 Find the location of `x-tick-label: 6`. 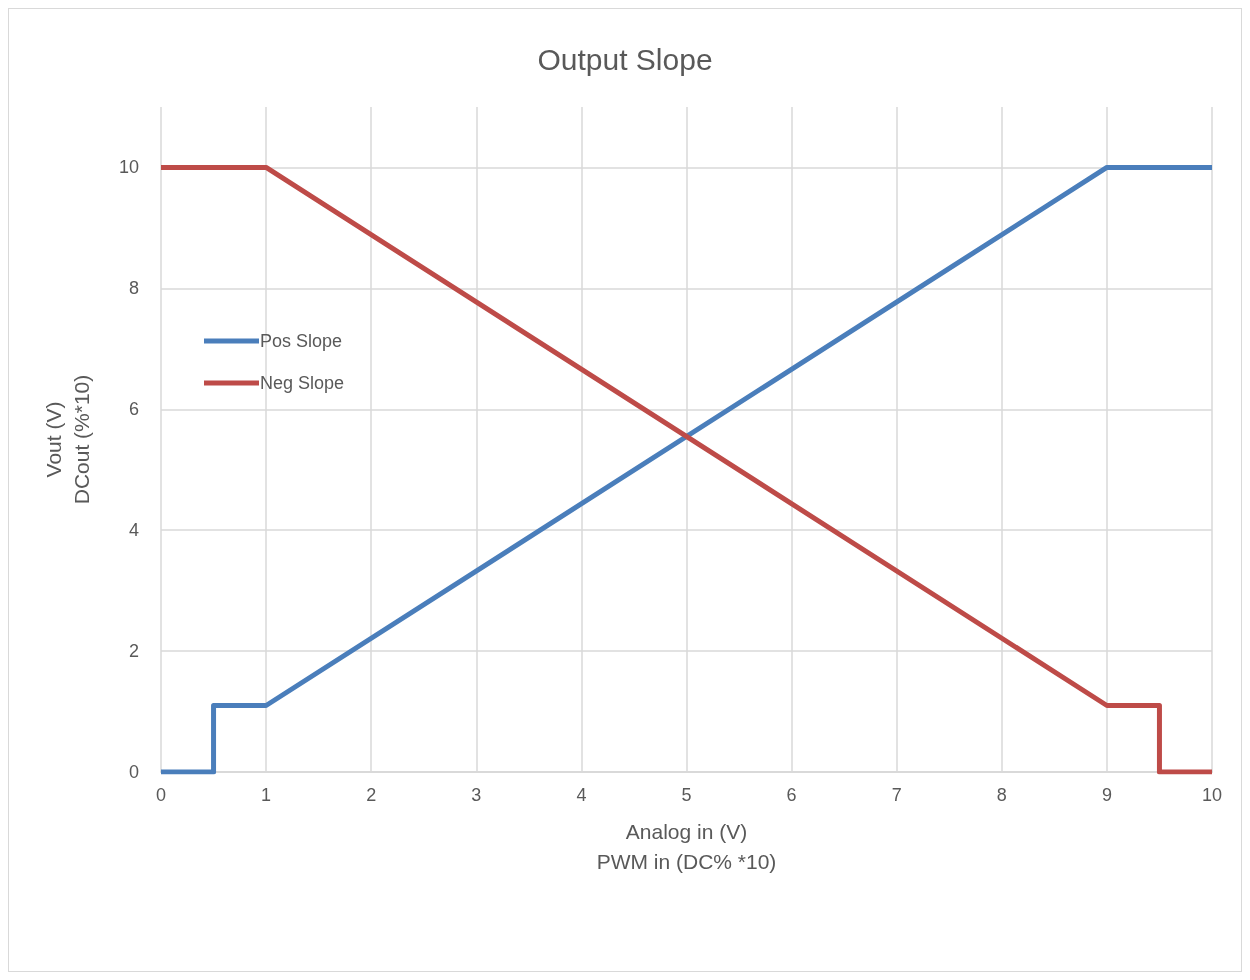

x-tick-label: 6 is located at coordinates (791, 795).